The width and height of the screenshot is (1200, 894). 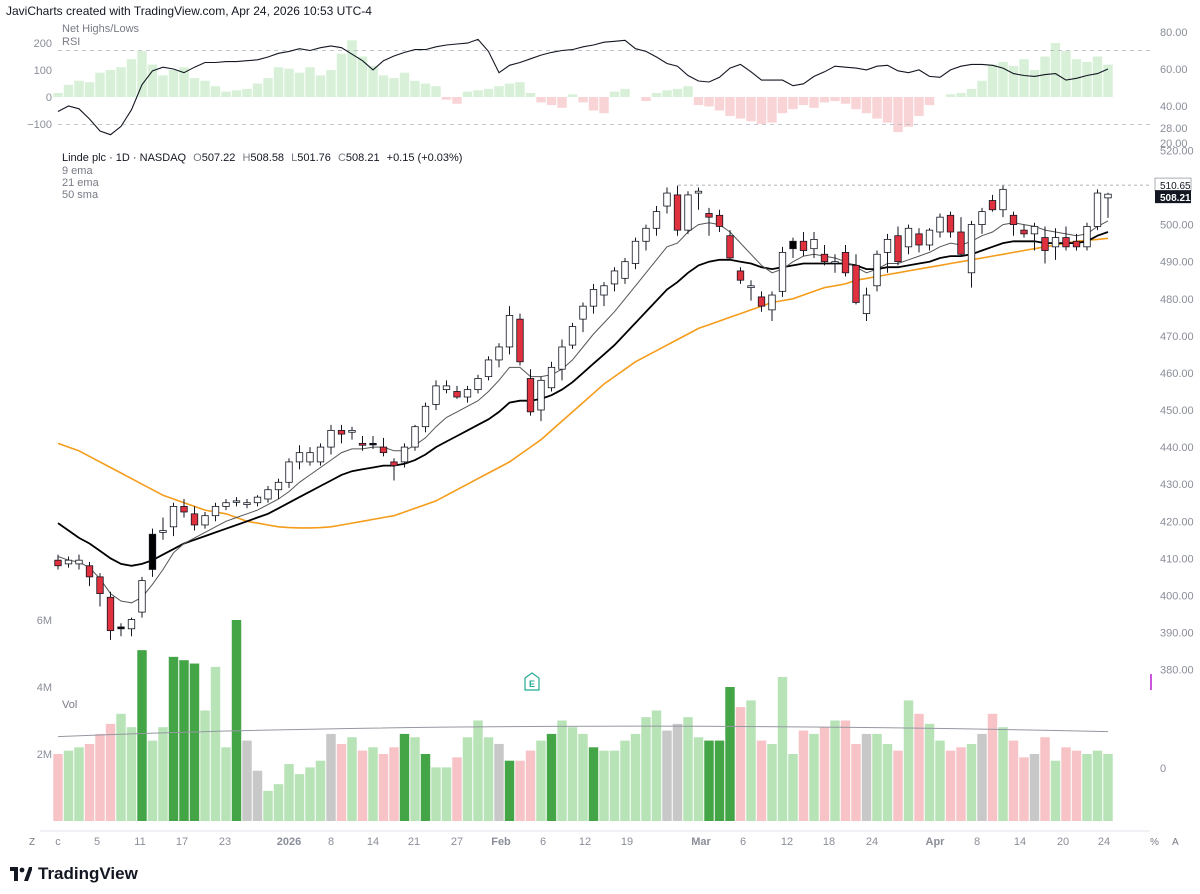 I want to click on price-tick: 410.00, so click(x=1177, y=559).